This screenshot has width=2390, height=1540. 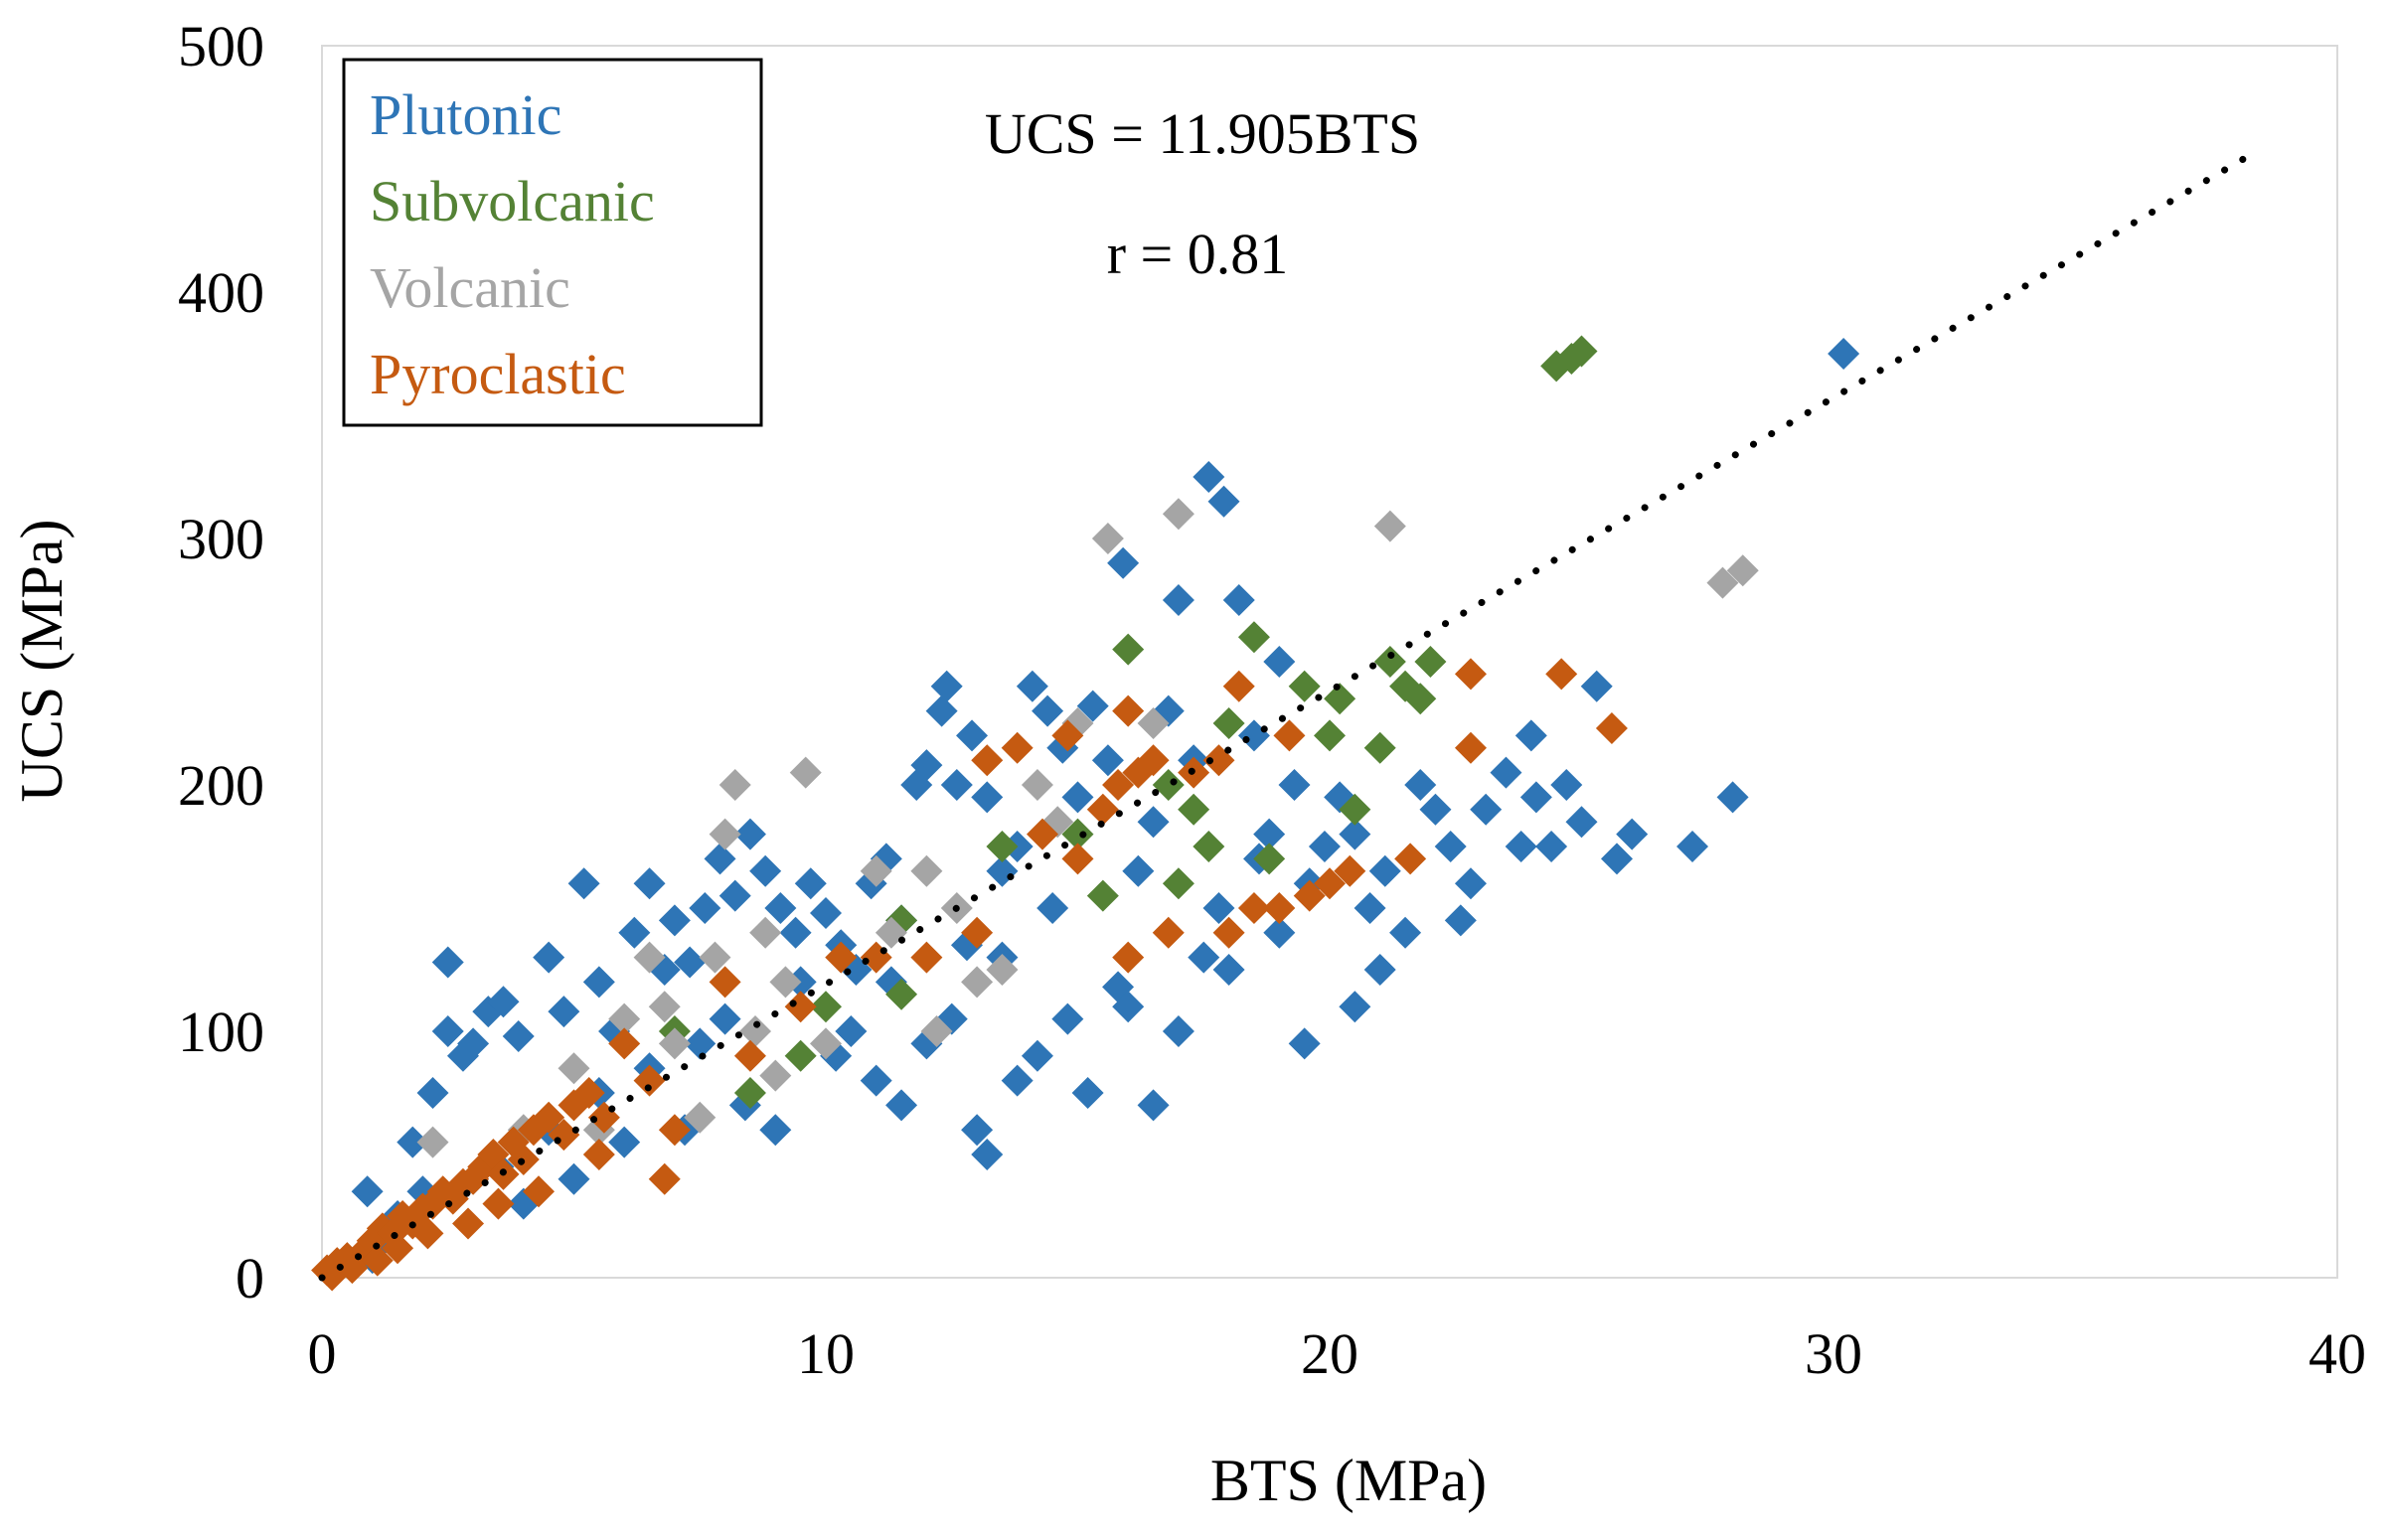 I want to click on y-axis-label: UCS (MPa), so click(x=42, y=661).